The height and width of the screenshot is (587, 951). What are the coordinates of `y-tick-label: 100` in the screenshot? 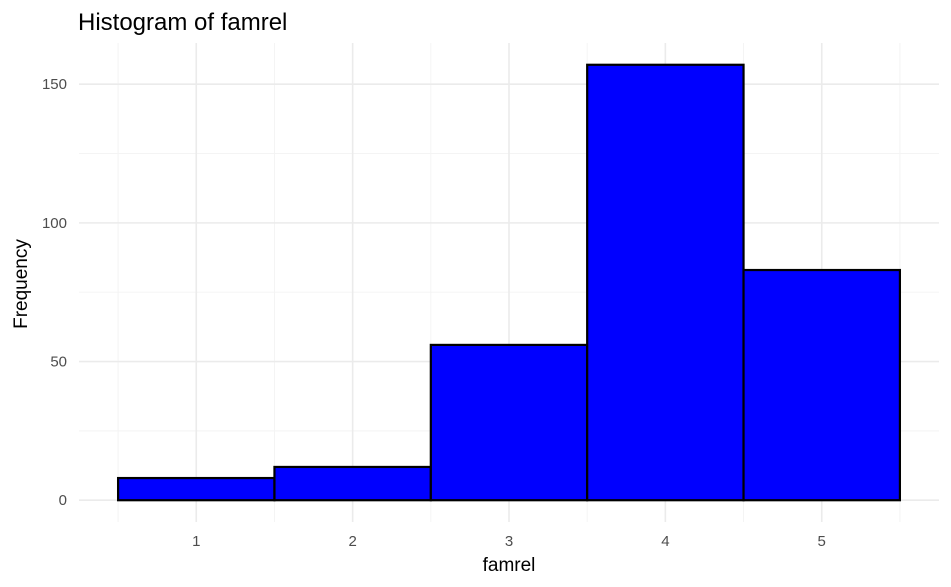 It's located at (54, 223).